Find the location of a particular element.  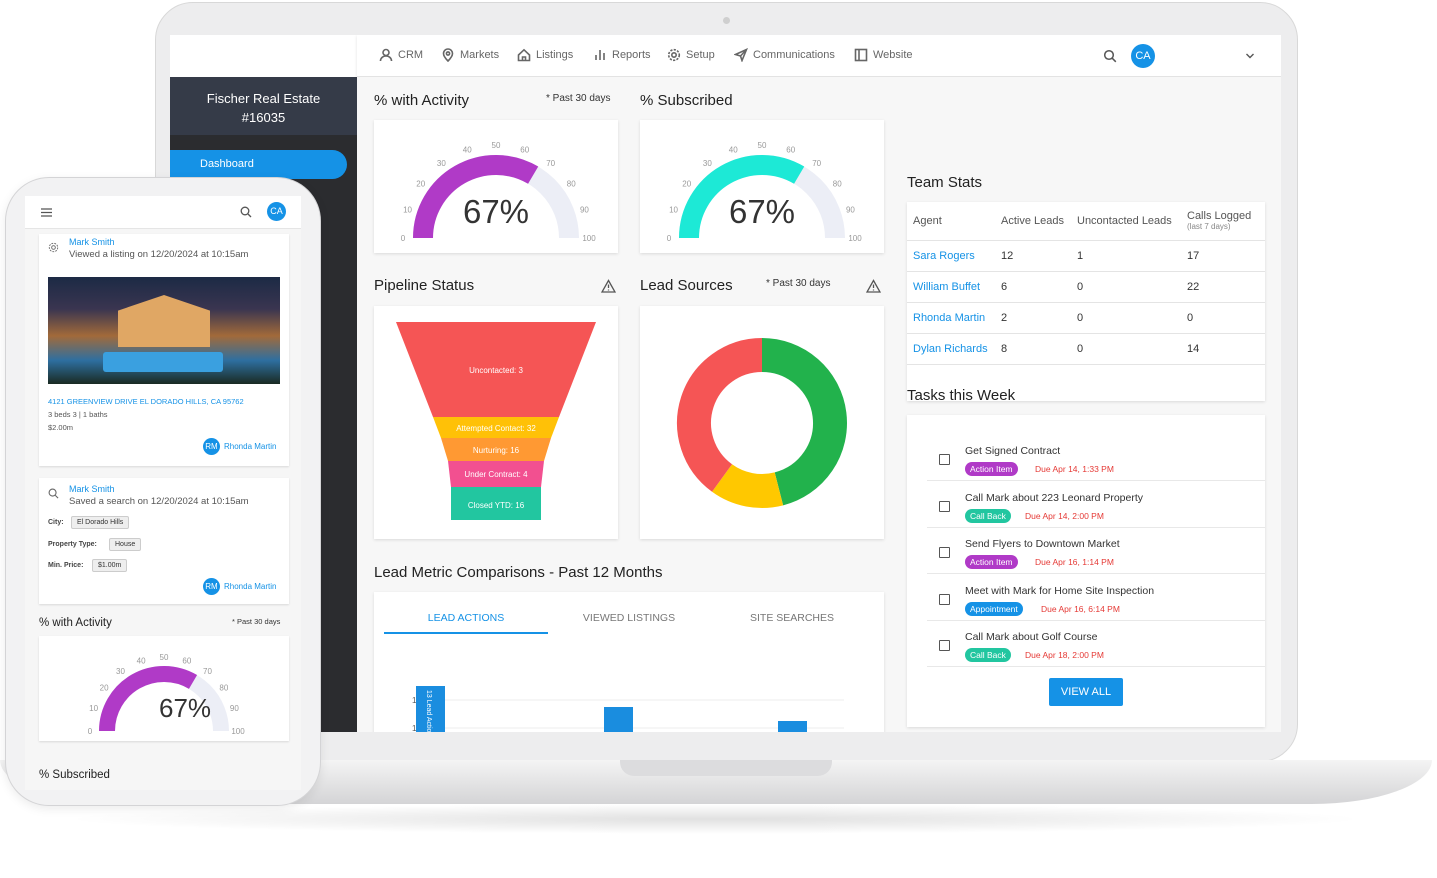

subscribed-card: 0 10 20 30 40 50 60 70 80 90 100 67% is located at coordinates (762, 186).